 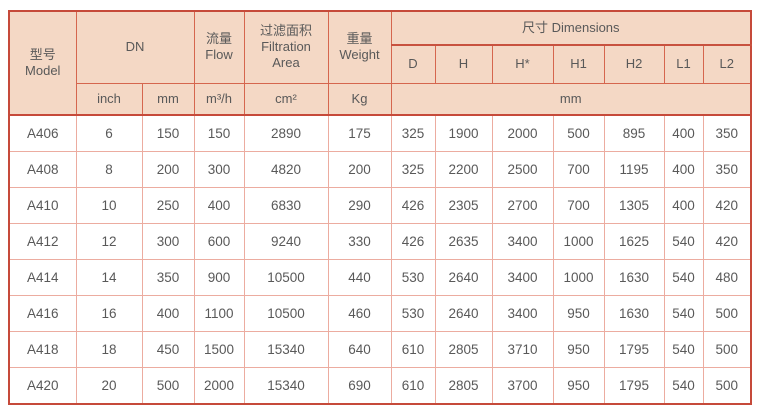 What do you see at coordinates (571, 99) in the screenshot?
I see `unit-header-dimensions: mm` at bounding box center [571, 99].